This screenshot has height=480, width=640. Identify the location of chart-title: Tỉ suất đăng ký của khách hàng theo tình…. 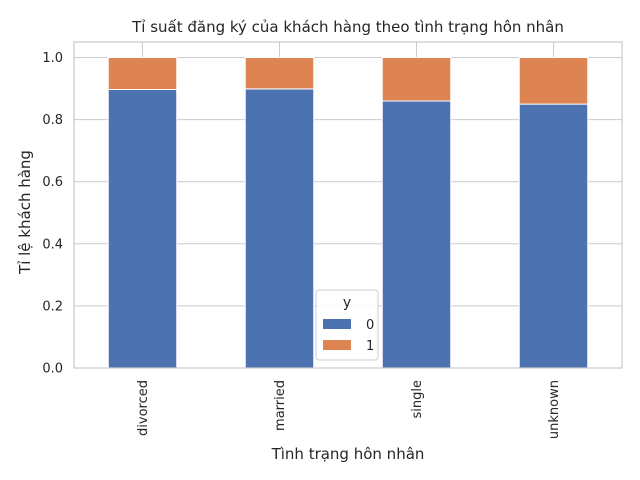
(347, 27).